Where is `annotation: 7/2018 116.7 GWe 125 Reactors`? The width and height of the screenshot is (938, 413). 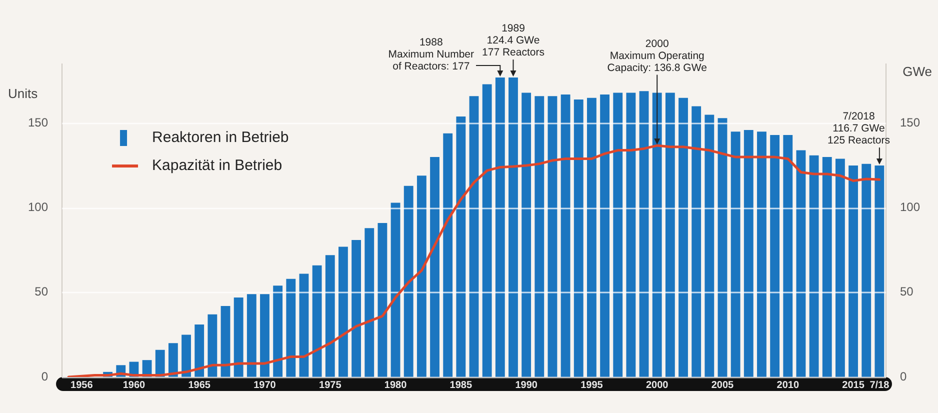
annotation: 7/2018 116.7 GWe 125 Reactors is located at coordinates (859, 128).